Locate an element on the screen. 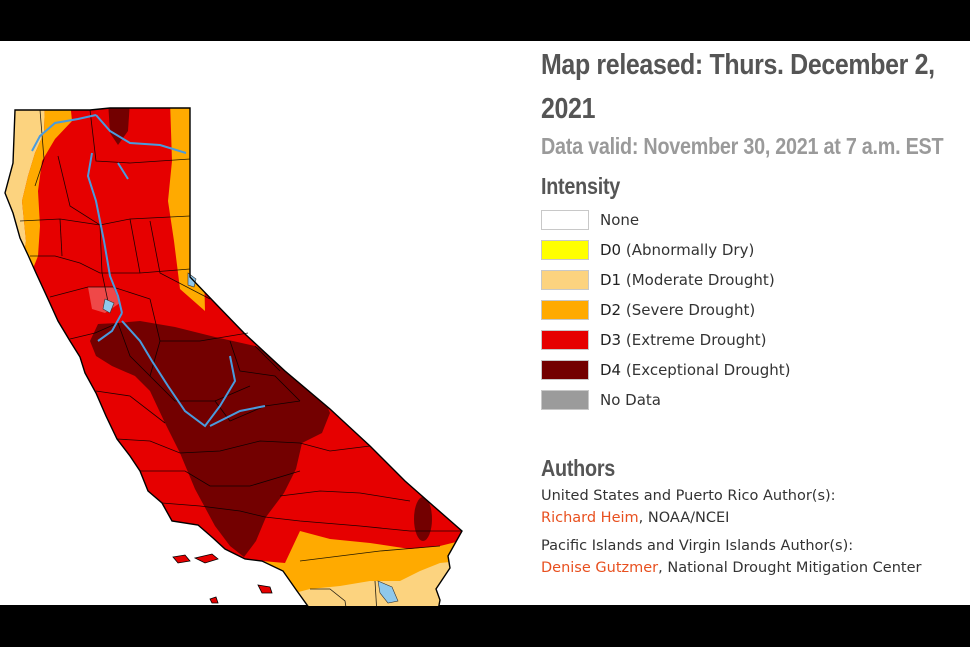  legend-item-no-data: No Data is located at coordinates (751, 400).